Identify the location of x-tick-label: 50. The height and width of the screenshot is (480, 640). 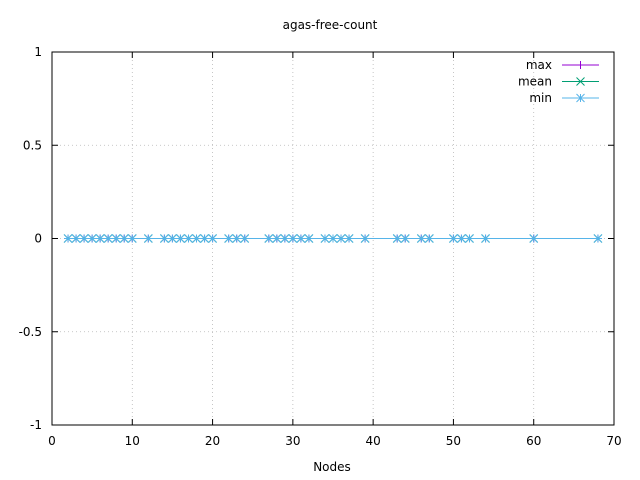
(453, 441).